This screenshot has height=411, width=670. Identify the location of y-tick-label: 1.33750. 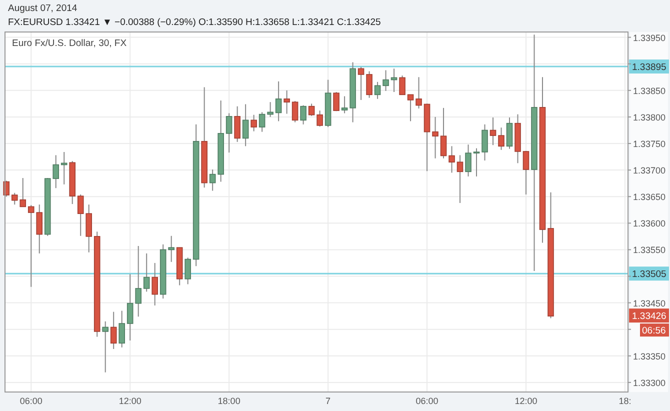
(649, 144).